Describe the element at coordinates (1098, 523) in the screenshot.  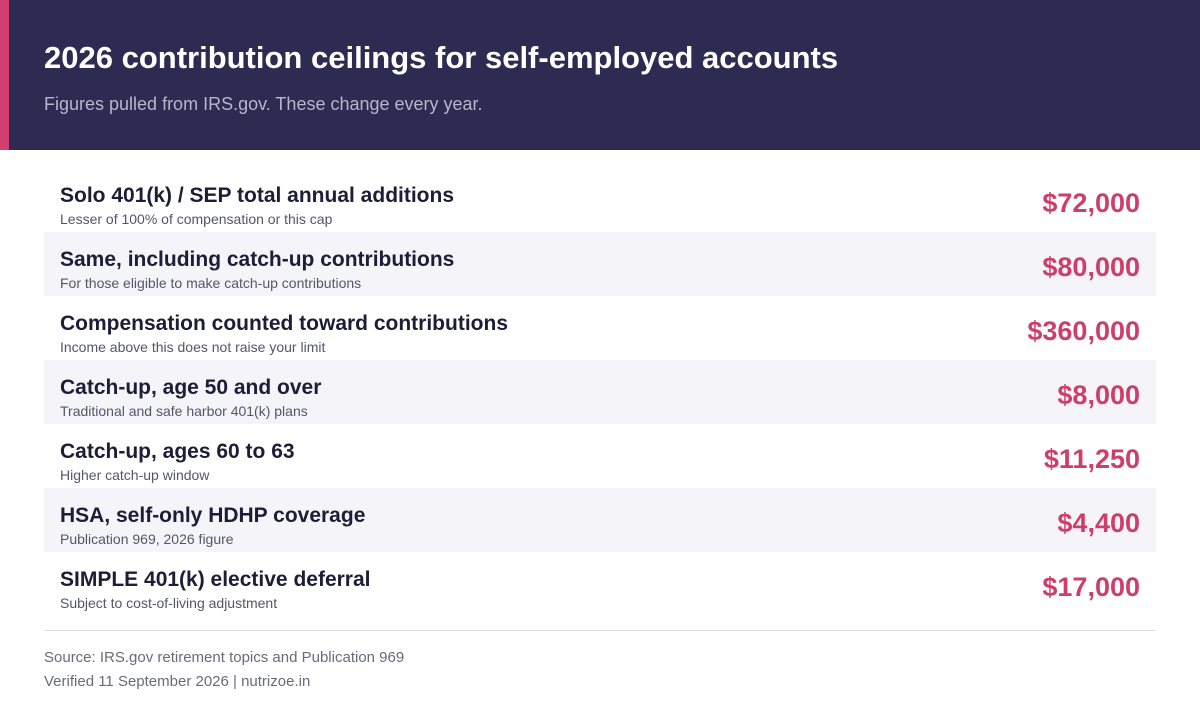
I see `row-value: $4,400` at that location.